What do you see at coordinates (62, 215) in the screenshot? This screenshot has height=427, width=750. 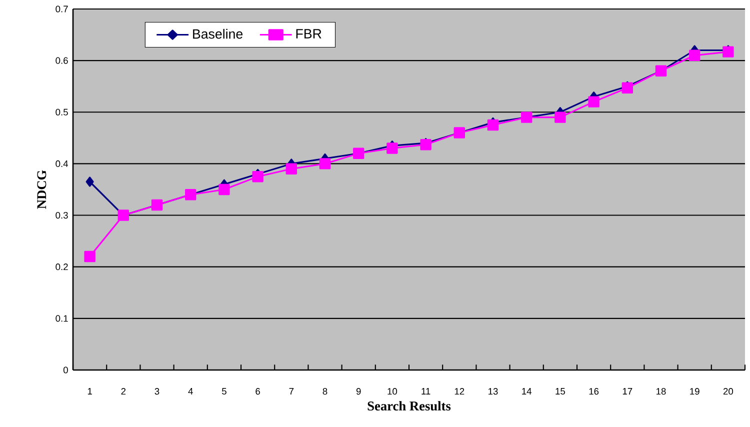 I see `y-tick-label: 0.3` at bounding box center [62, 215].